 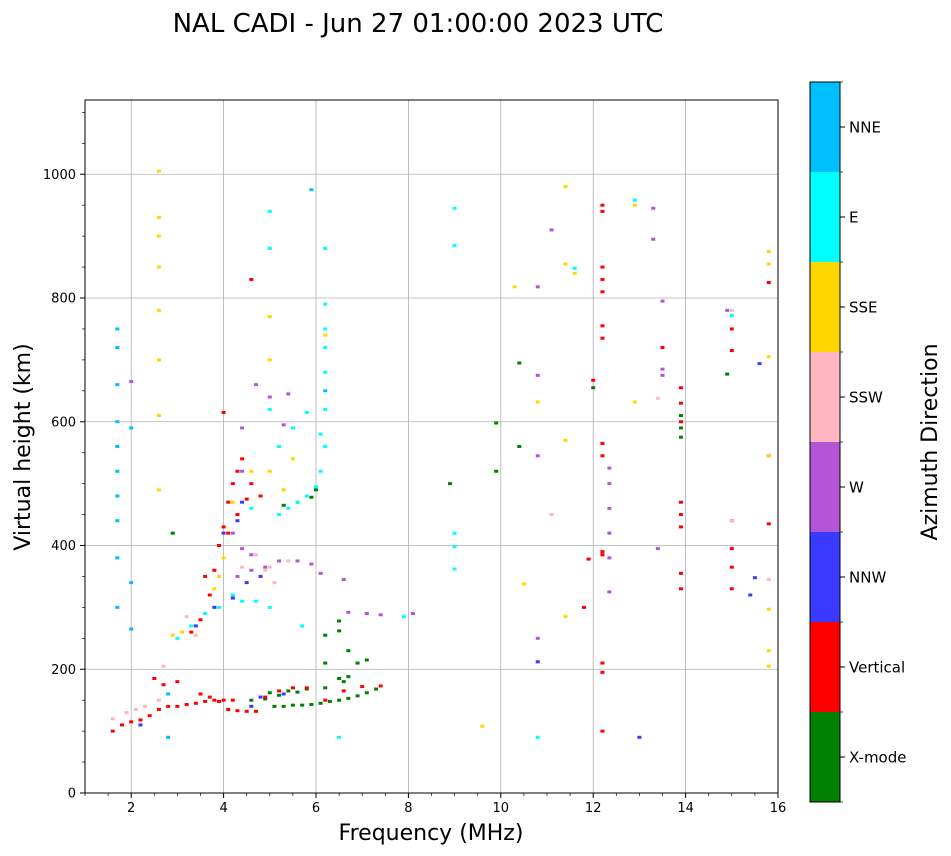 What do you see at coordinates (316, 808) in the screenshot?
I see `x-tick-label: 6` at bounding box center [316, 808].